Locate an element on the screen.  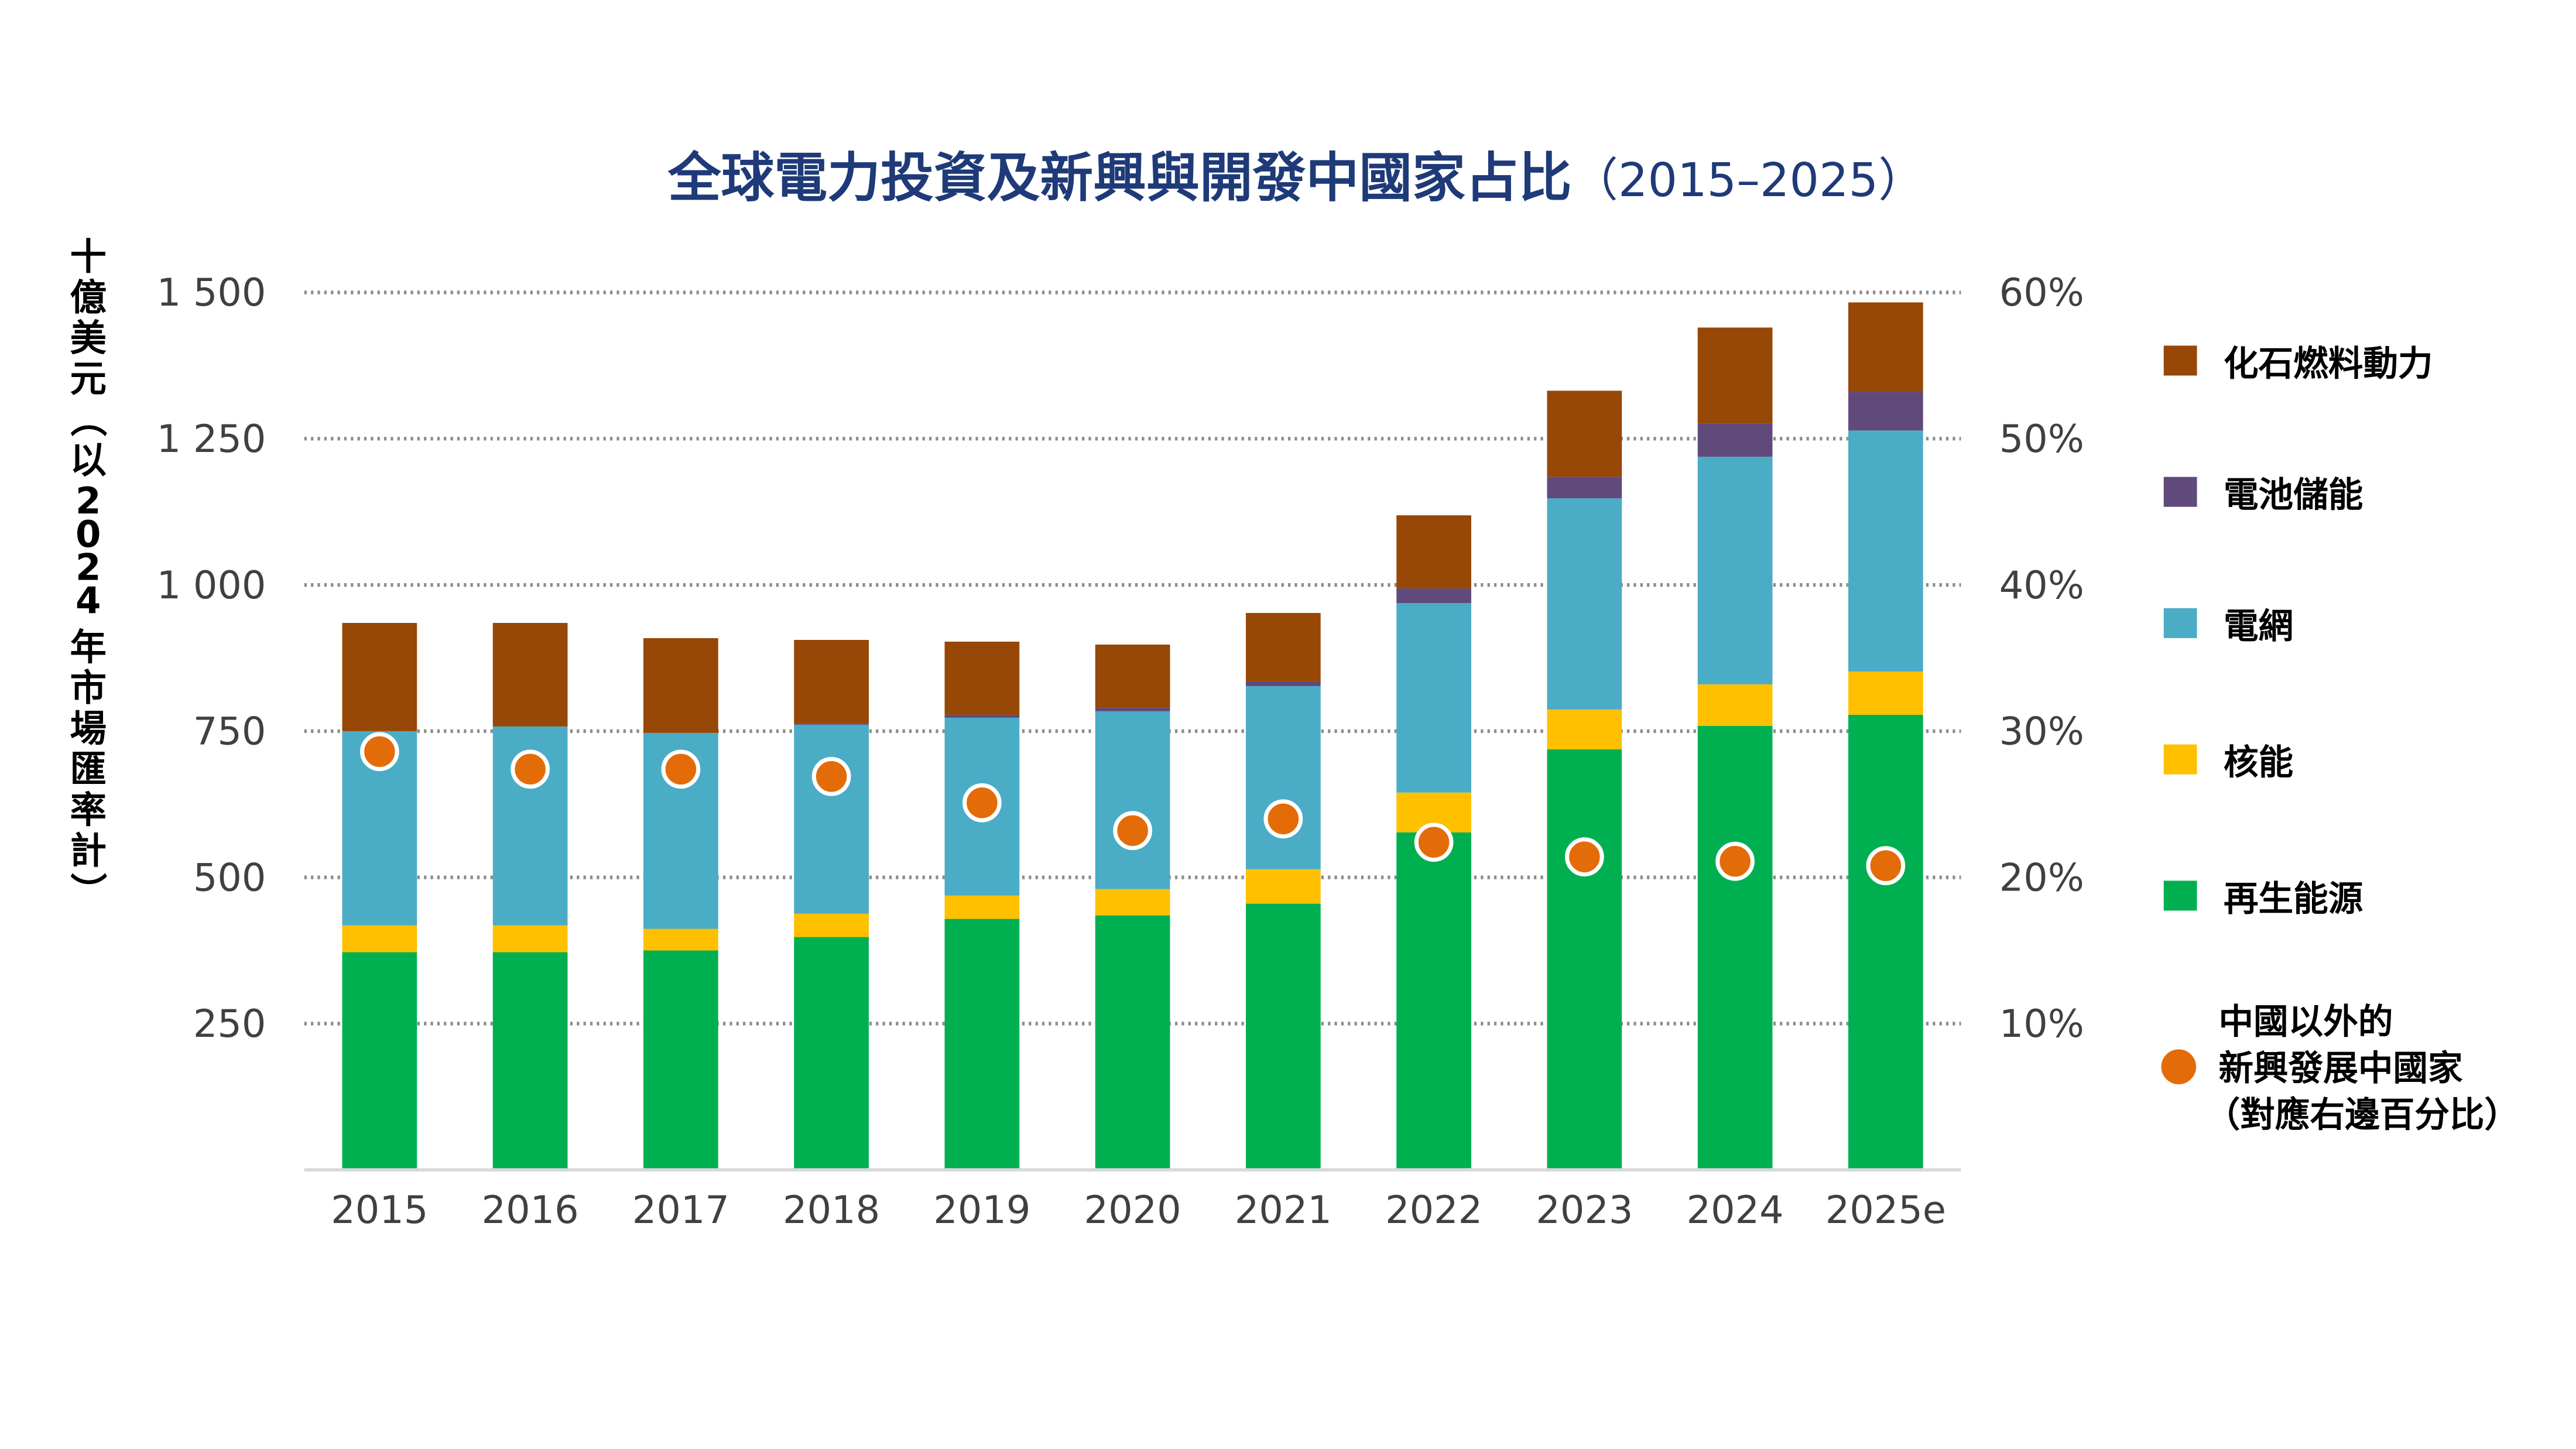
y-tick-label: 750 is located at coordinates (229, 732).